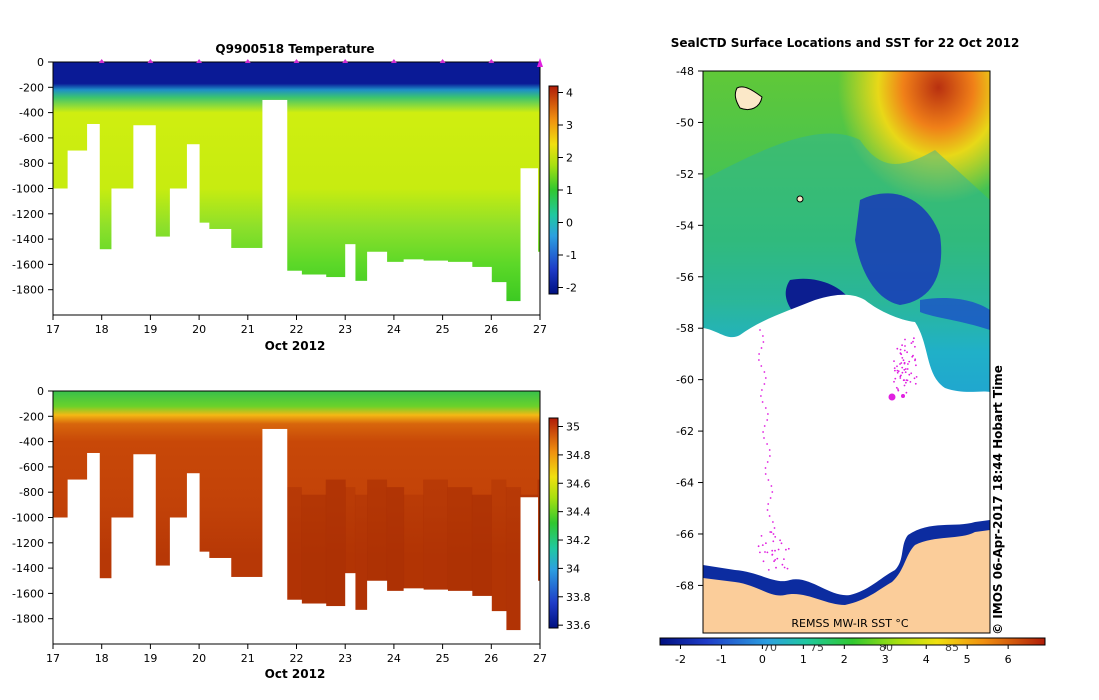 The image size is (1099, 700). What do you see at coordinates (892, 397) in the screenshot?
I see `seal-position-marker` at bounding box center [892, 397].